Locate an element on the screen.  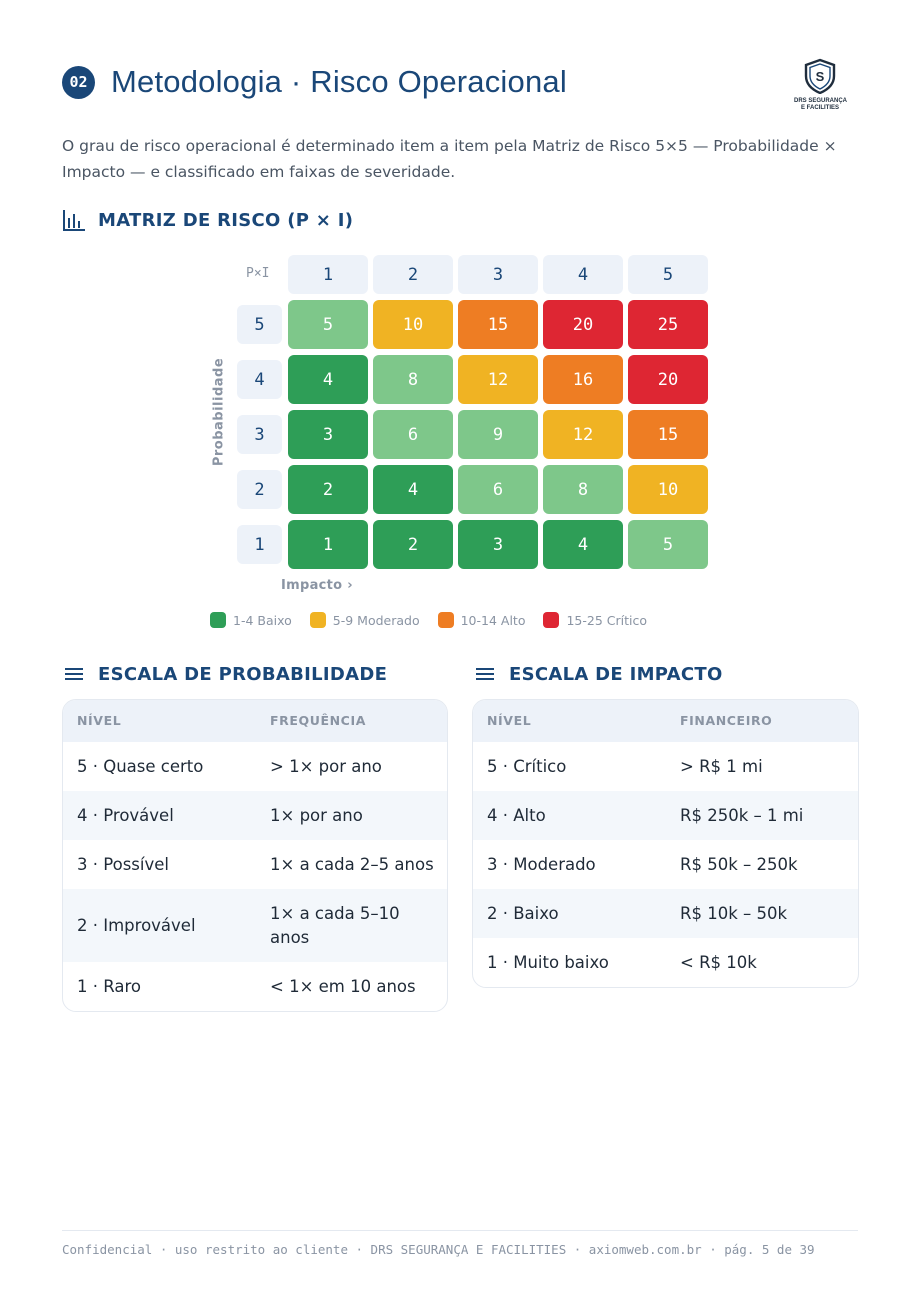
impact-column-header: 2 is located at coordinates (413, 274).